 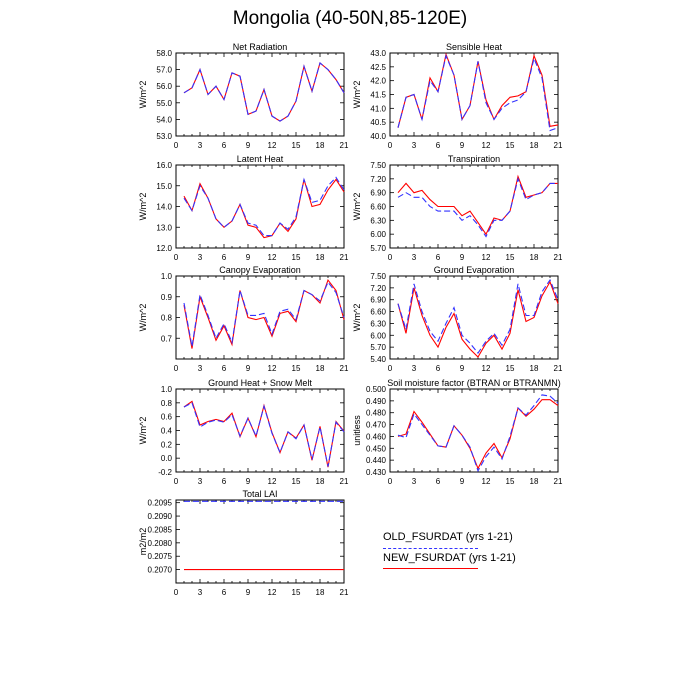 What do you see at coordinates (378, 81) in the screenshot?
I see `y-tick-label: 42.0` at bounding box center [378, 81].